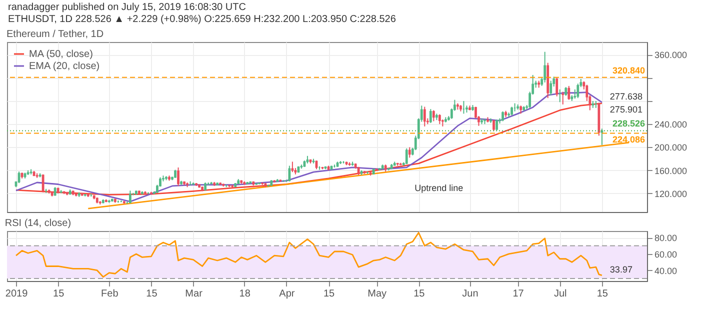 The height and width of the screenshot is (328, 724). What do you see at coordinates (377, 294) in the screenshot?
I see `x-tick-label: May` at bounding box center [377, 294].